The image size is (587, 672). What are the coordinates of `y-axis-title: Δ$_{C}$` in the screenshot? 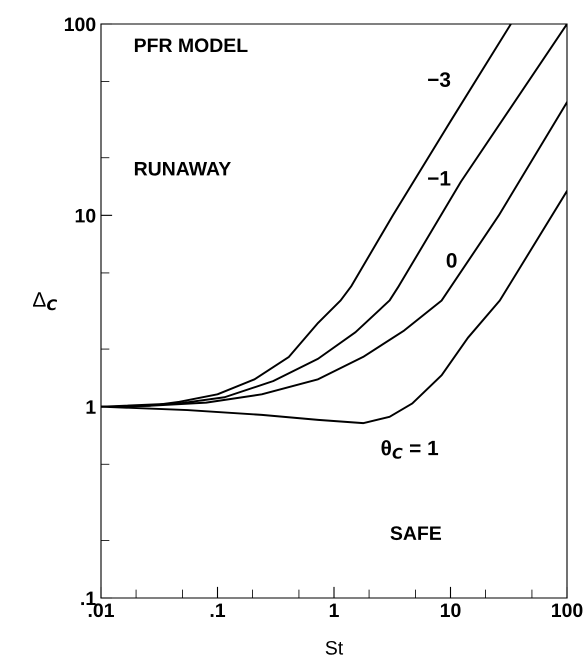 It's located at (45, 301).